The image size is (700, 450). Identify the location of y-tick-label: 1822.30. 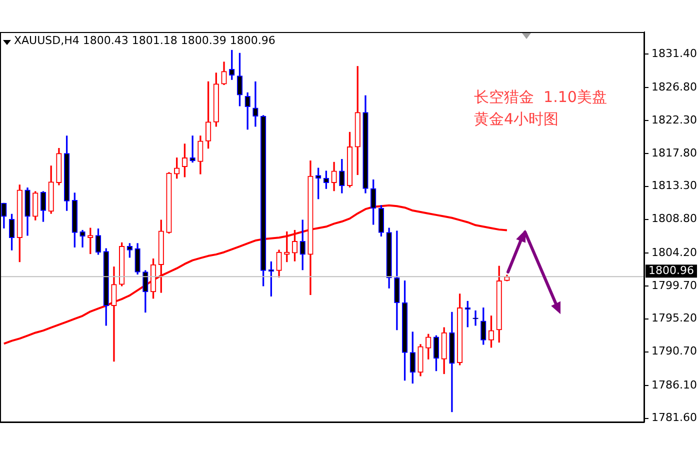
(675, 119).